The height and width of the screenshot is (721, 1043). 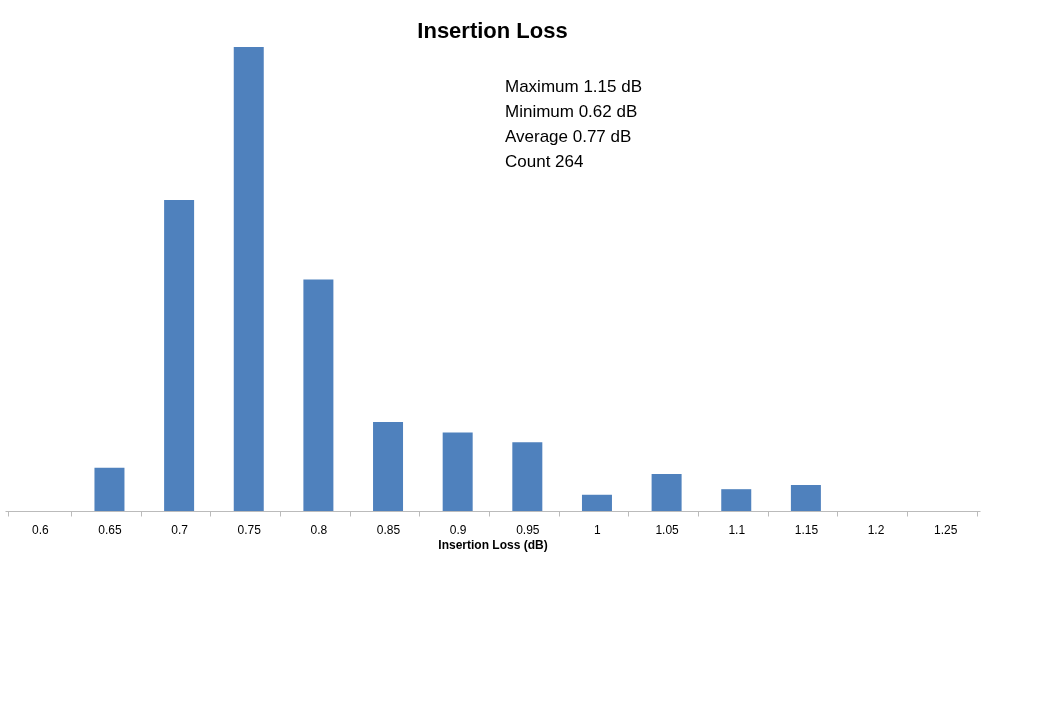 I want to click on x-tick-label: 1.25, so click(x=946, y=529).